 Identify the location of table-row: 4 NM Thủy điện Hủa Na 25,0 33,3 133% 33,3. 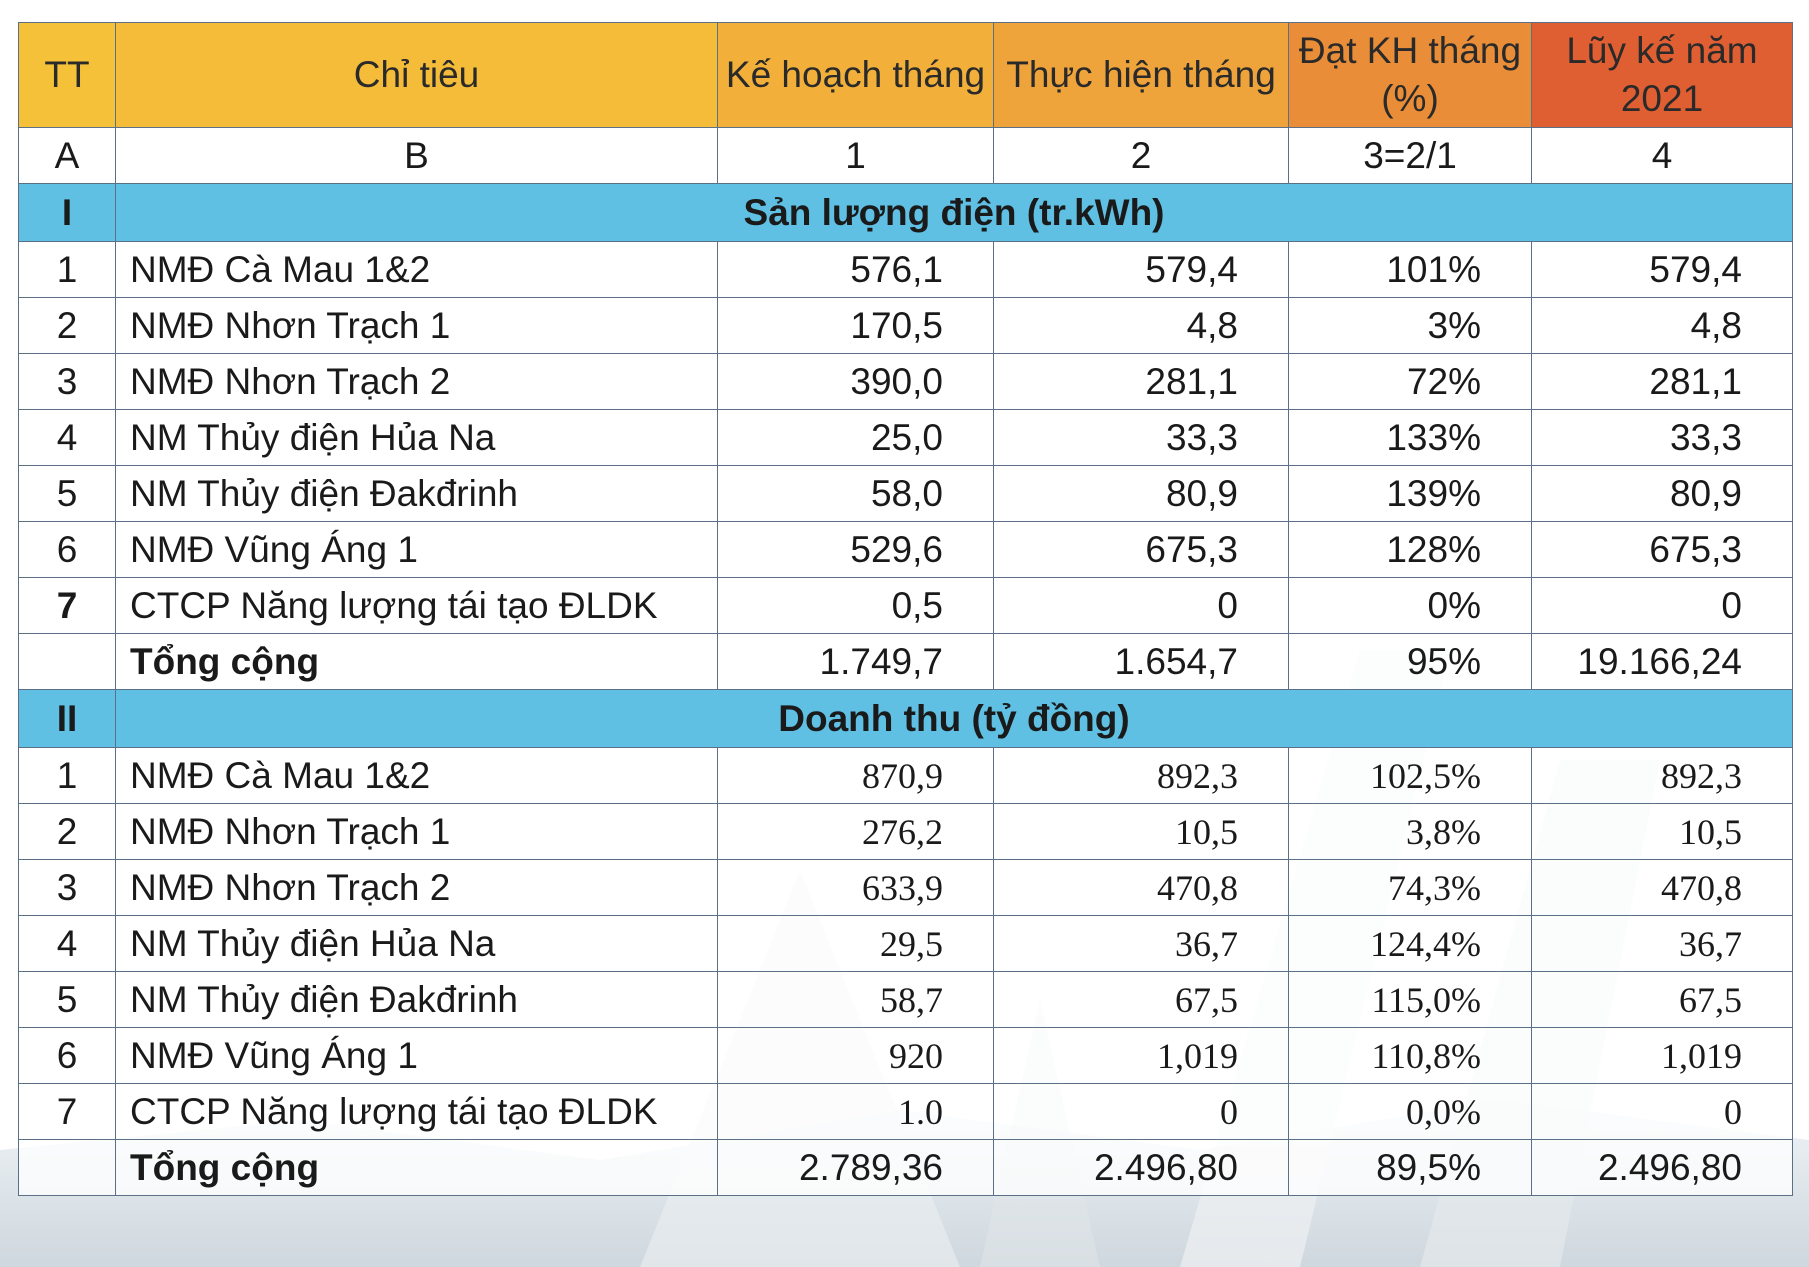
(905, 437).